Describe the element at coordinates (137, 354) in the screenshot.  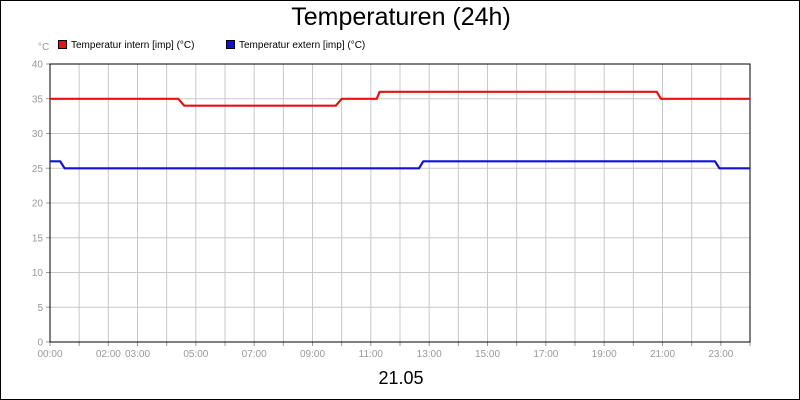
I see `x-tick-label: 03:00` at that location.